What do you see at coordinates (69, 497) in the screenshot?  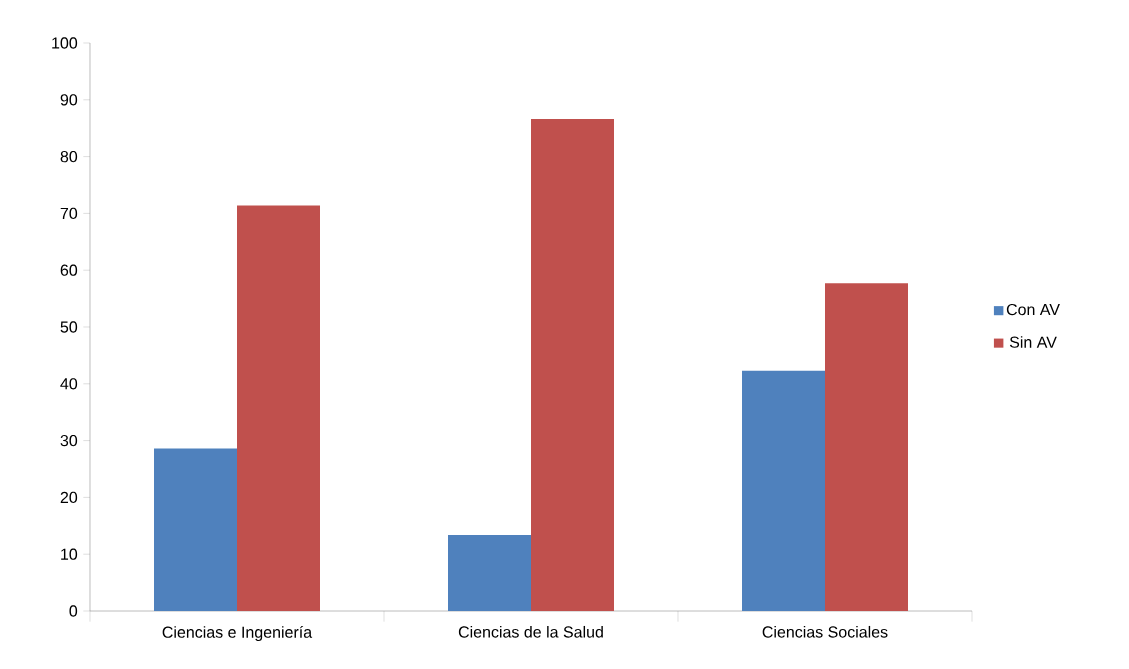 I see `y-tick-label: 20` at bounding box center [69, 497].